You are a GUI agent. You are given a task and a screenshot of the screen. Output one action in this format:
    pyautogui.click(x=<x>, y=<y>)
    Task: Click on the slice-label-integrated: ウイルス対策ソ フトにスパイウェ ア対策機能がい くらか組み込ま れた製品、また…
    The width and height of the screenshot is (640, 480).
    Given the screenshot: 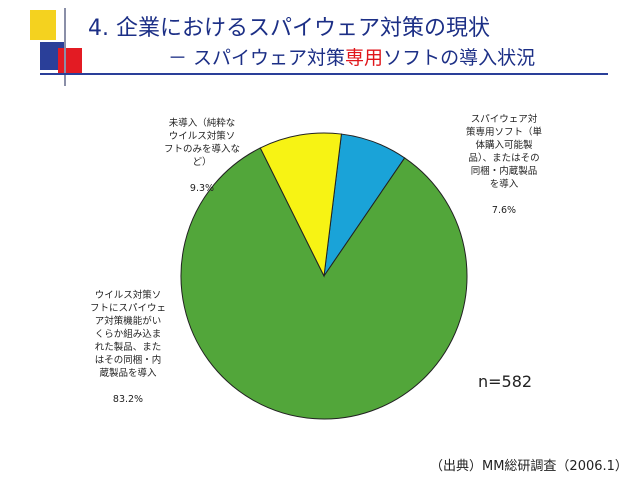 What is the action you would take?
    pyautogui.click(x=127, y=347)
    